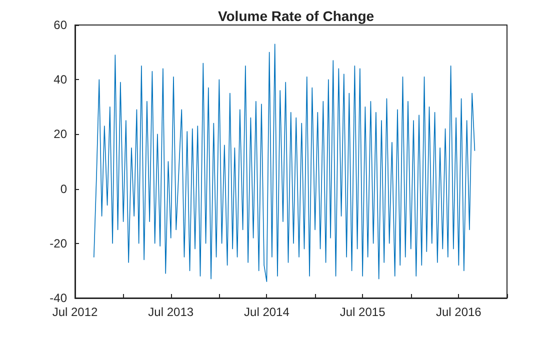 The image size is (560, 337). What do you see at coordinates (363, 312) in the screenshot?
I see `x-tick-label: Jul 2015` at bounding box center [363, 312].